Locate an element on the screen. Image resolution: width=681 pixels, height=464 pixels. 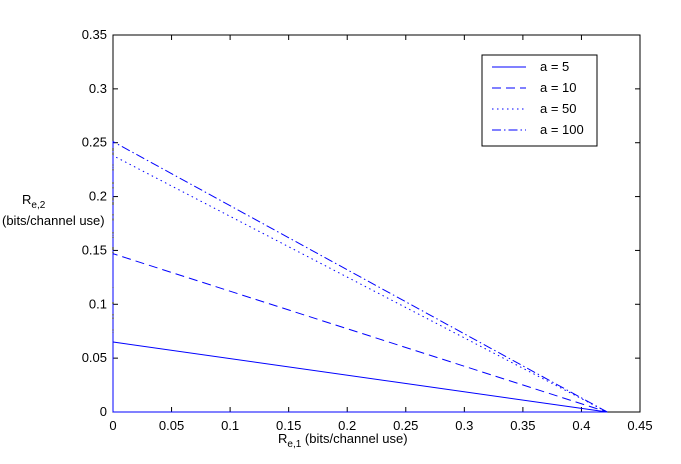
y-tick-label: 0.15 is located at coordinates (94, 249).